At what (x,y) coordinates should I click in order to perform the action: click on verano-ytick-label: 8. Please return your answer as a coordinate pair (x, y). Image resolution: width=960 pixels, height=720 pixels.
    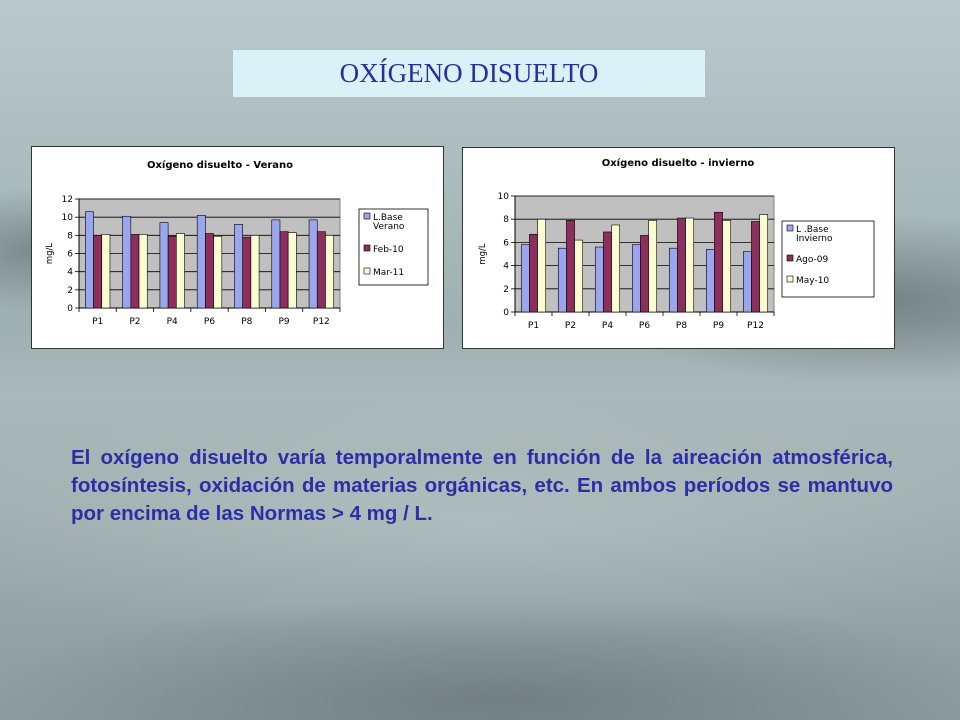
    Looking at the image, I should click on (70, 236).